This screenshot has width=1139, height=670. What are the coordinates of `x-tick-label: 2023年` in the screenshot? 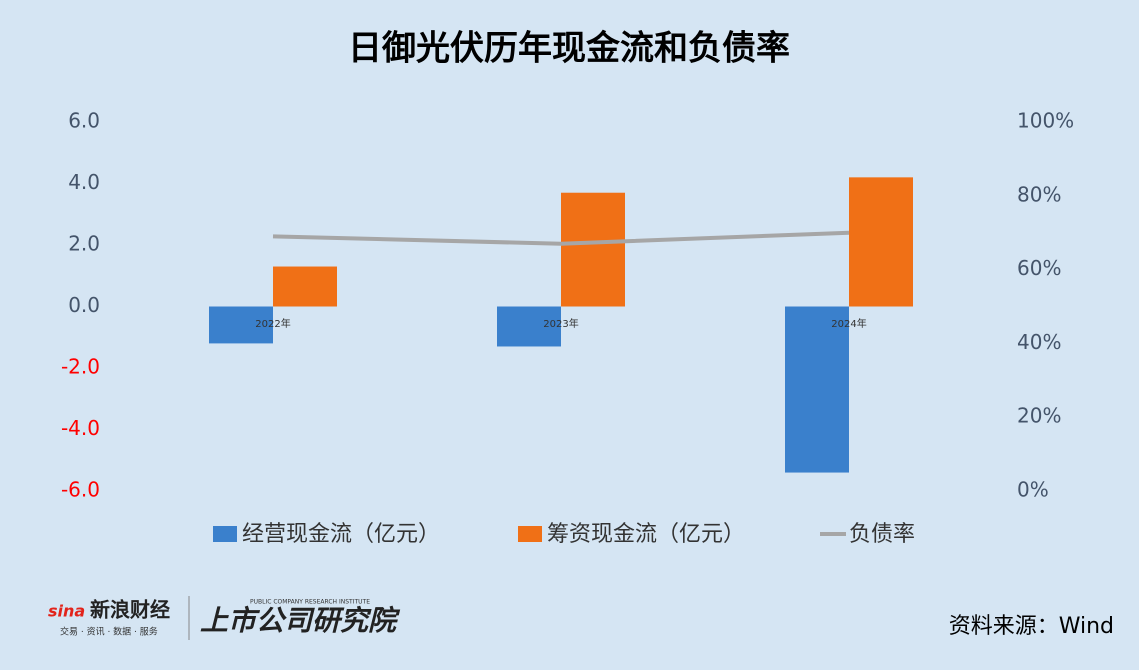 It's located at (560, 323).